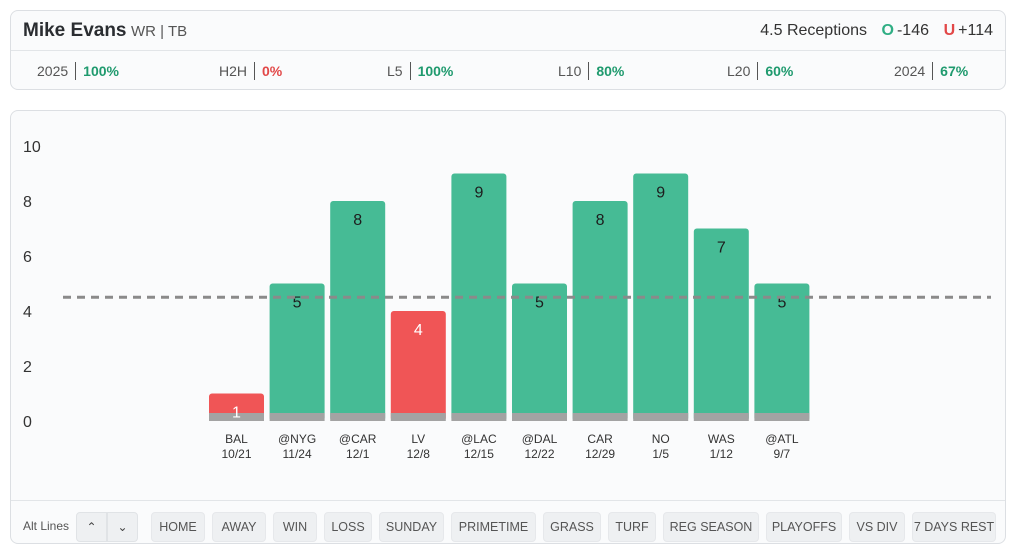  I want to click on filter-grass-button: GRASS, so click(572, 527).